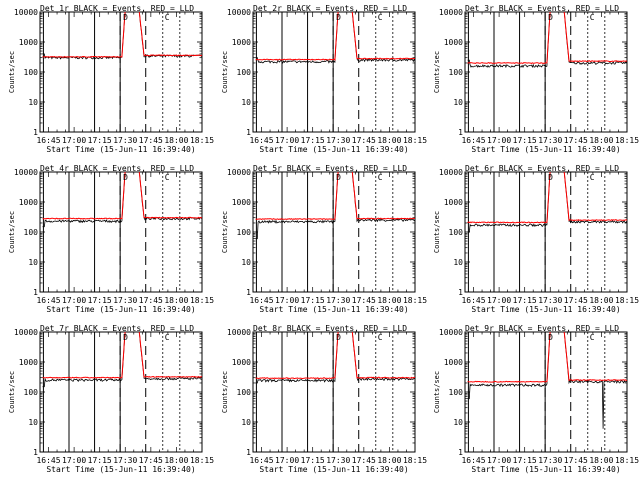  I want to click on panel-title: Det 5r BLACK = Events, RED = LLD, so click(330, 168).